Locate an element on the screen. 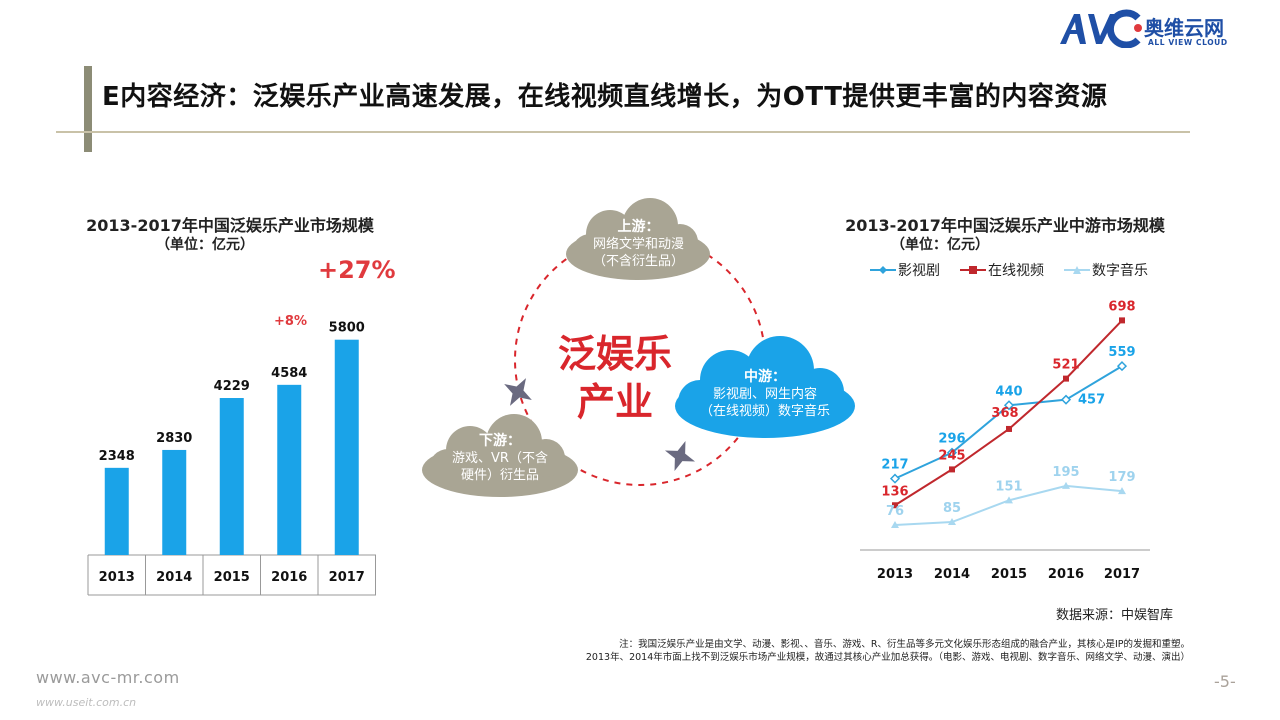 Image resolution: width=1280 pixels, height=720 pixels. midstream-head: 中游： is located at coordinates (765, 377).